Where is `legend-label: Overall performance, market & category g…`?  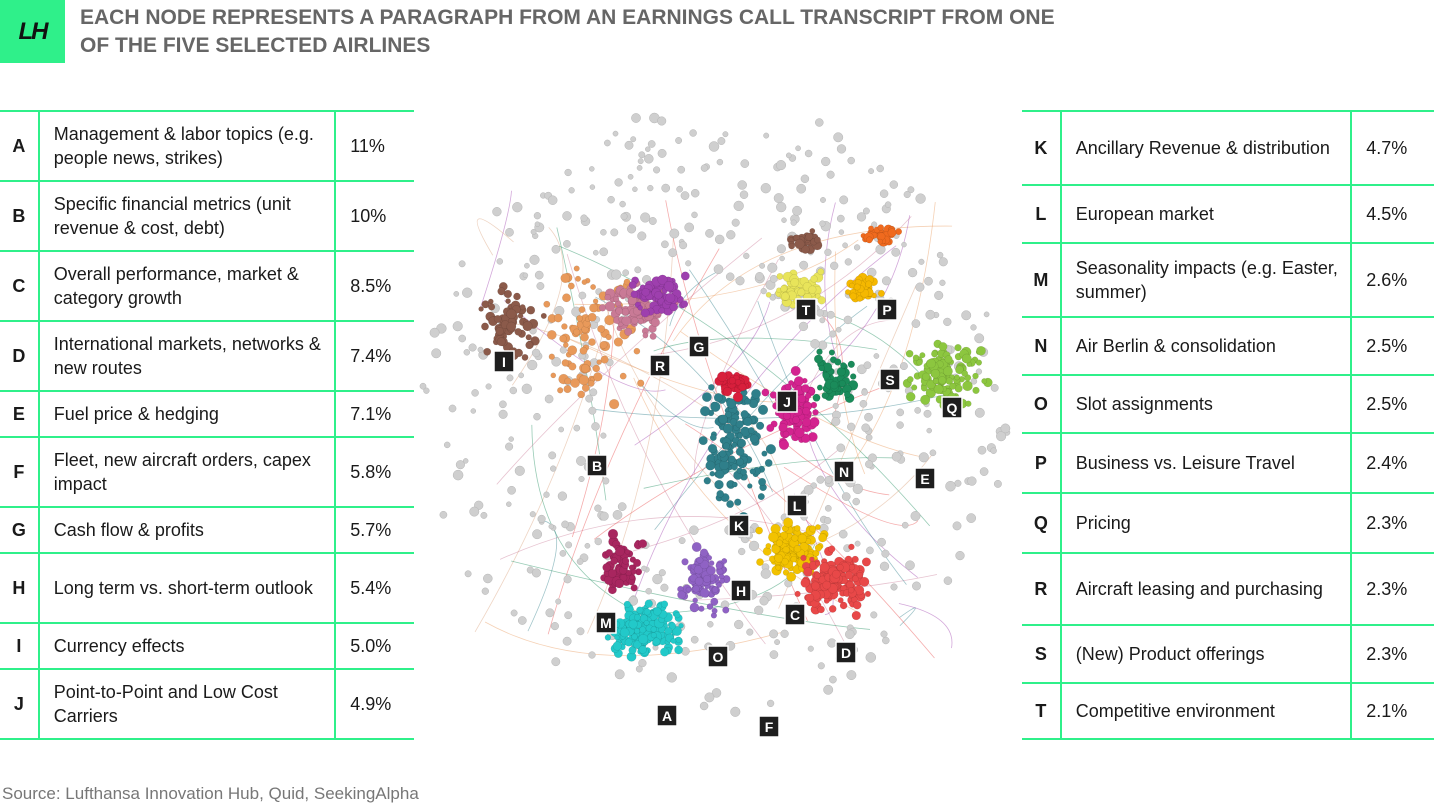 legend-label: Overall performance, market & category g… is located at coordinates (187, 286).